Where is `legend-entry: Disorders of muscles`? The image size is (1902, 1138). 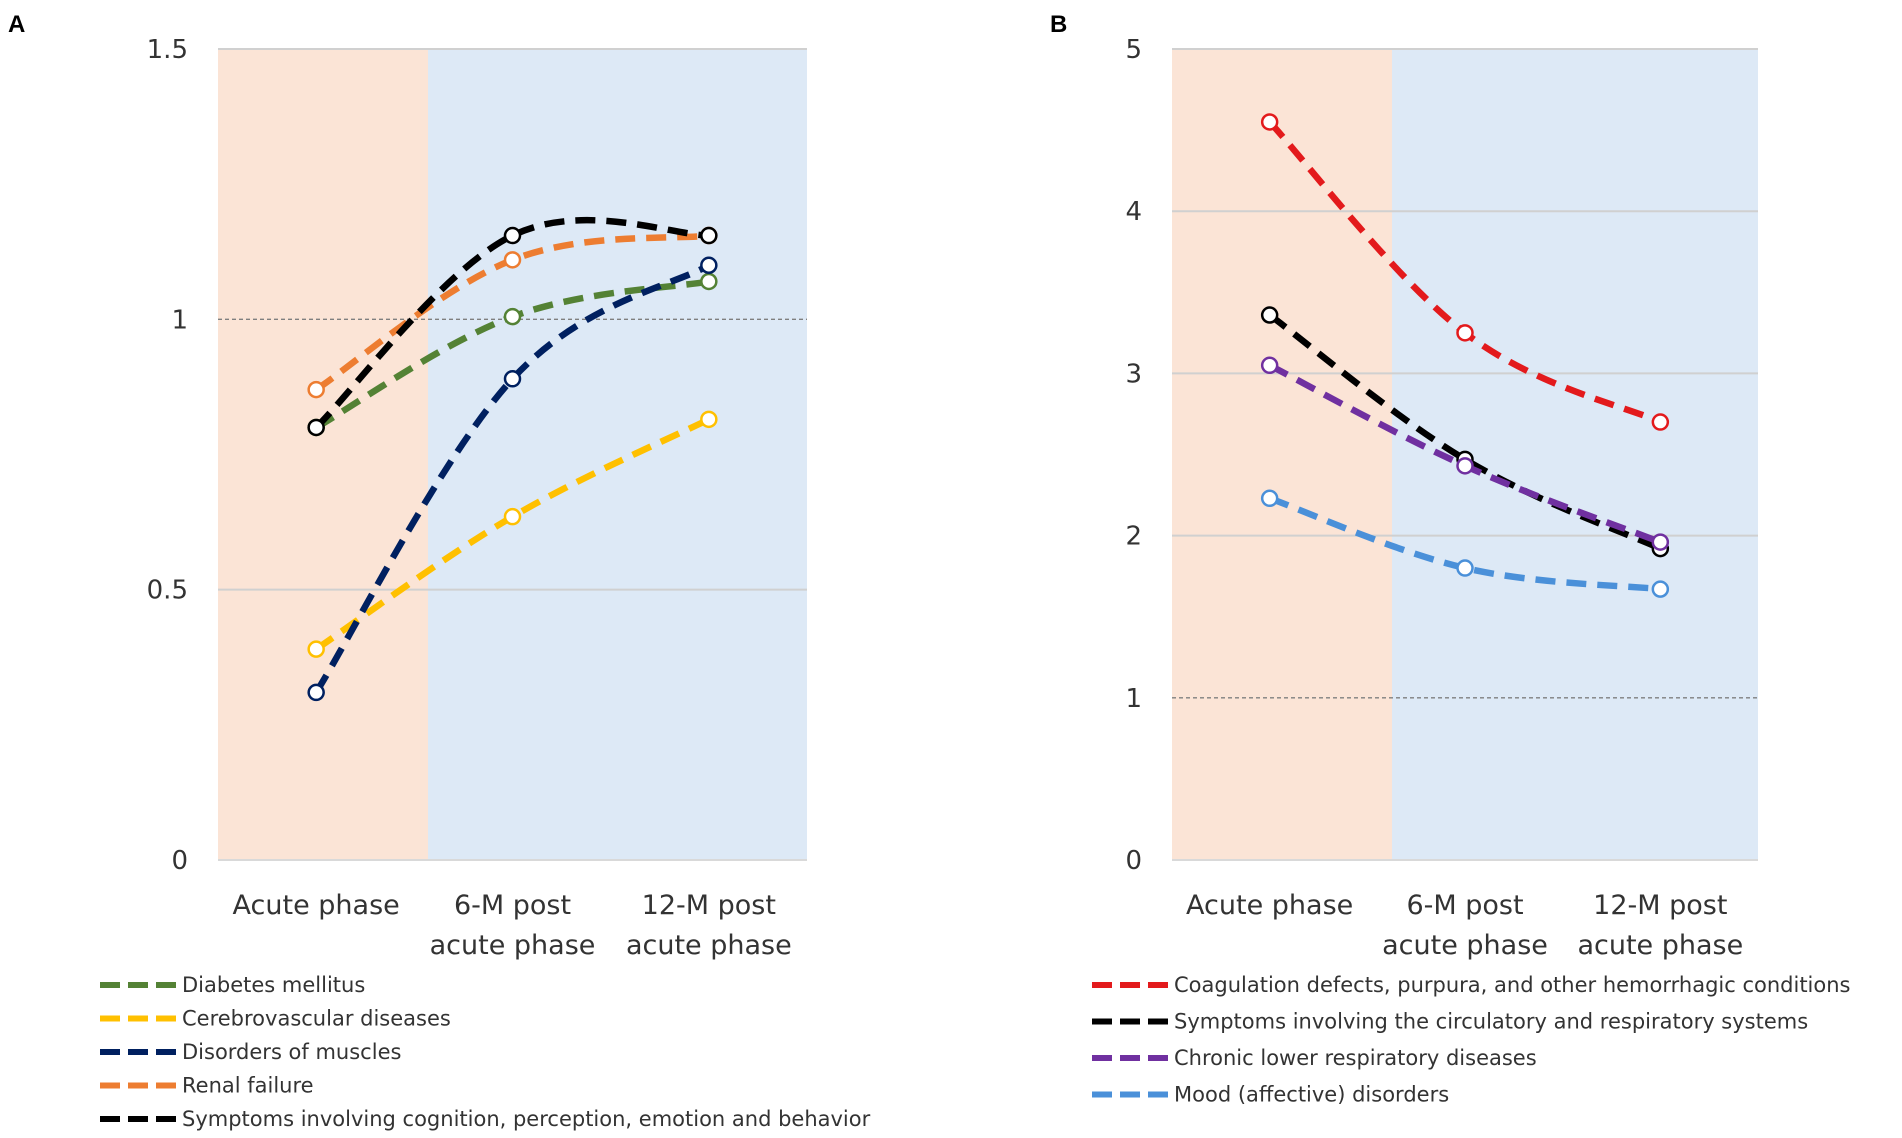 legend-entry: Disorders of muscles is located at coordinates (291, 1052).